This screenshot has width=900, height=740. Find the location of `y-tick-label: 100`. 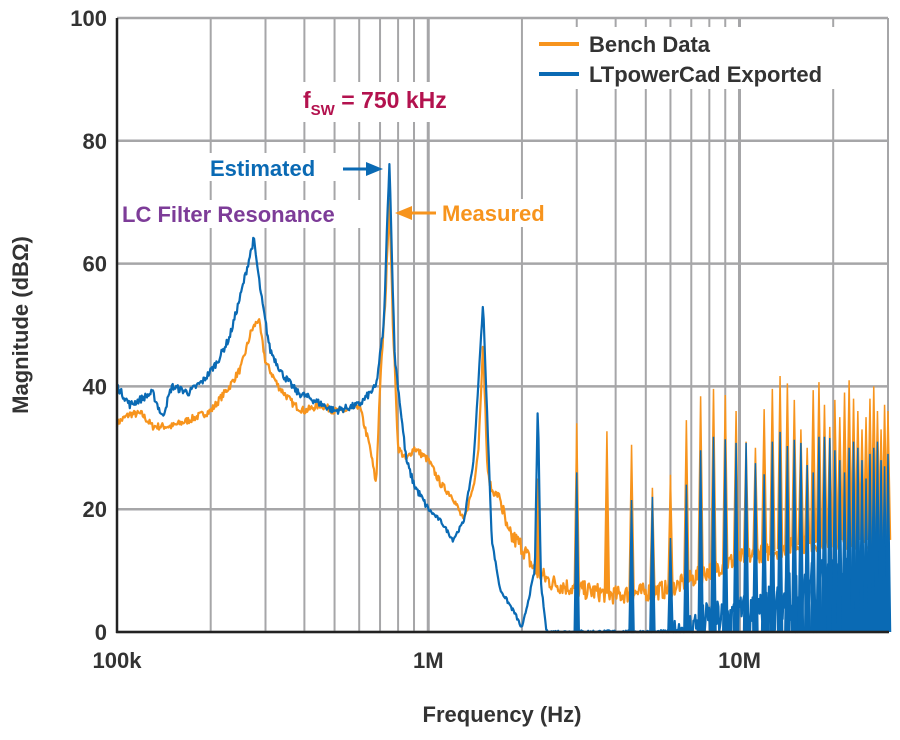

y-tick-label: 100 is located at coordinates (88, 18).